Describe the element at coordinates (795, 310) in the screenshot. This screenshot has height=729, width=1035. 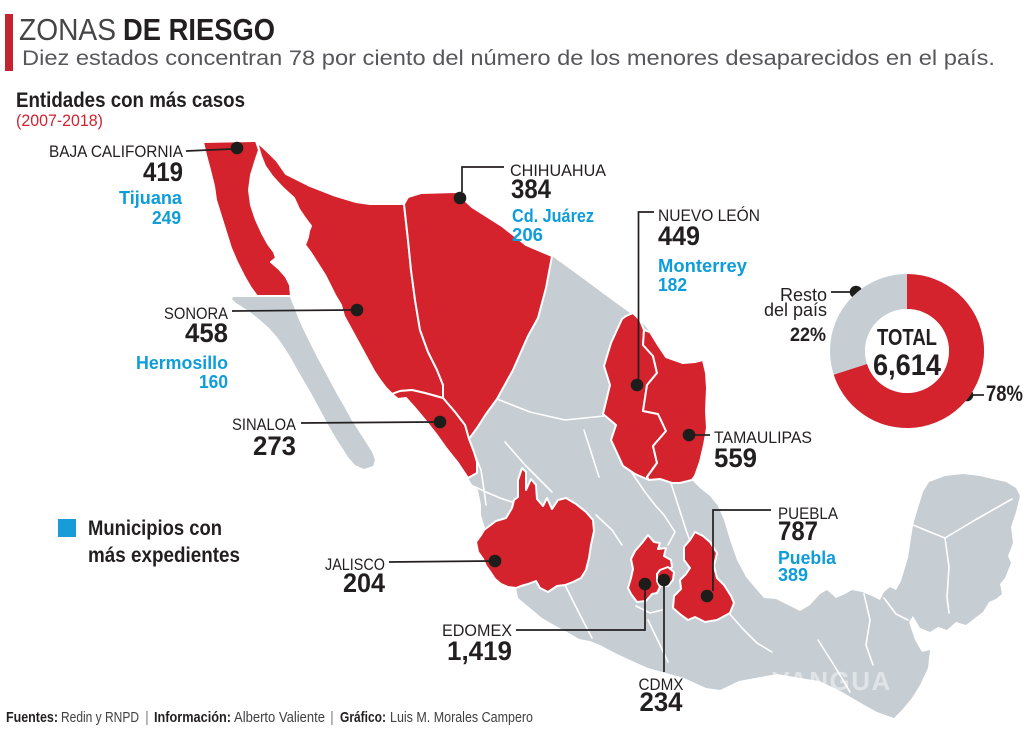
I see `svg-text: del país` at that location.